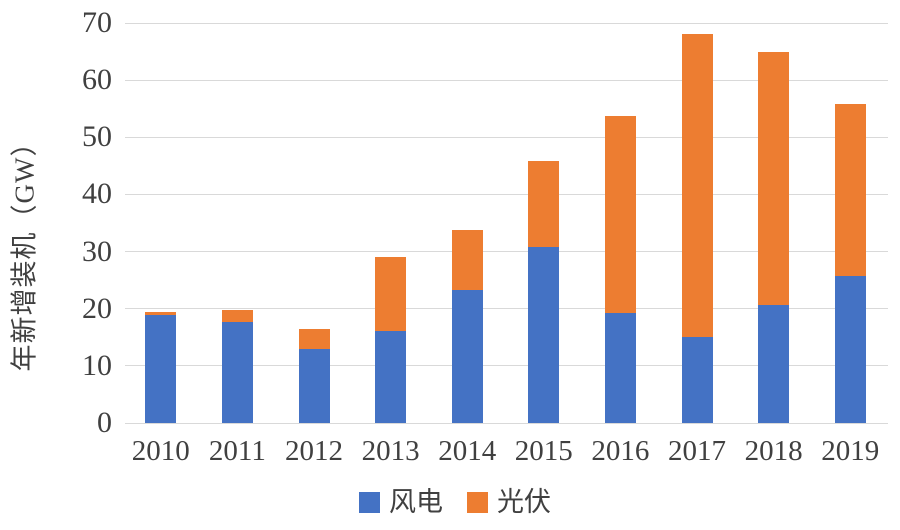 The width and height of the screenshot is (900, 530). Describe the element at coordinates (314, 385) in the screenshot. I see `bar-segment-wind-2012` at that location.